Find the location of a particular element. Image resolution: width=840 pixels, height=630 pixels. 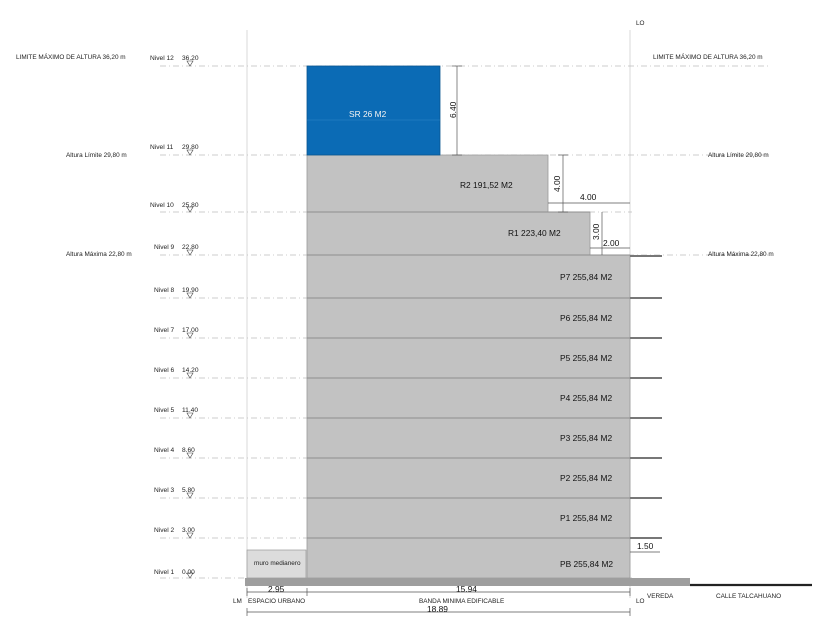

floor-label-p4: P4 255,84 M2 is located at coordinates (586, 398).